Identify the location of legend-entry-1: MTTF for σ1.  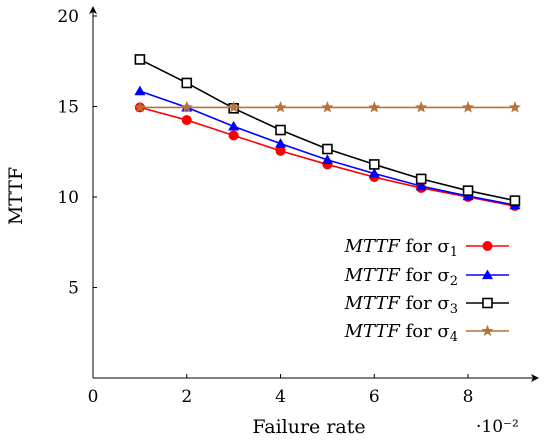
(426, 248).